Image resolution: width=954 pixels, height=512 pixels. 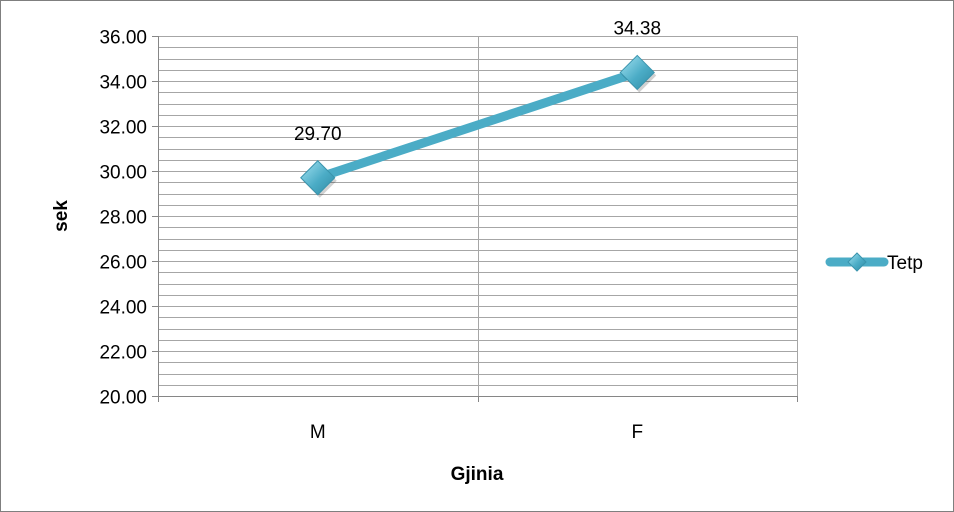 What do you see at coordinates (857, 262) in the screenshot?
I see `legend-marker` at bounding box center [857, 262].